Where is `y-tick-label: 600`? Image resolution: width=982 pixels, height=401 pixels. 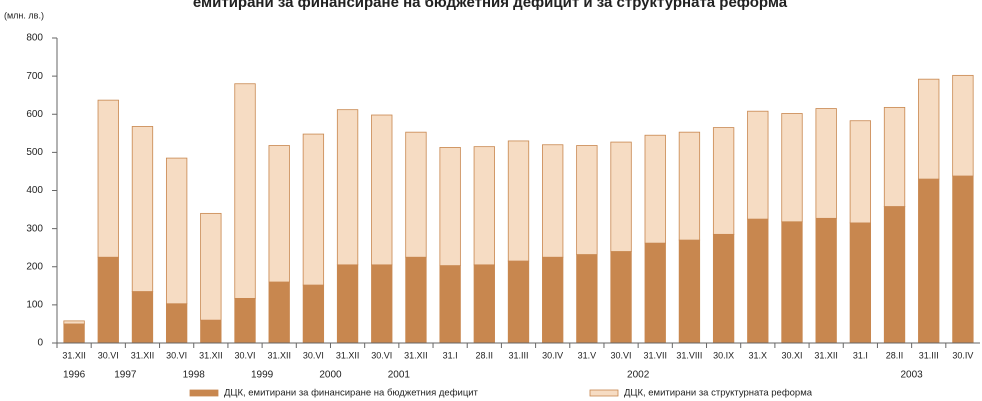
y-tick-label: 600 is located at coordinates (34, 114).